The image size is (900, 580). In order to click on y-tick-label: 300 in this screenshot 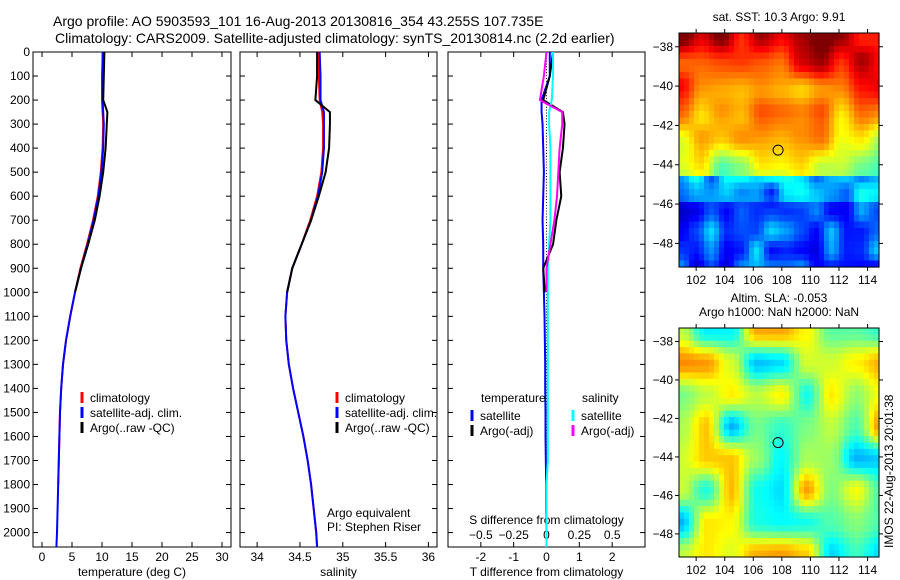, I will do `click(20, 124)`.